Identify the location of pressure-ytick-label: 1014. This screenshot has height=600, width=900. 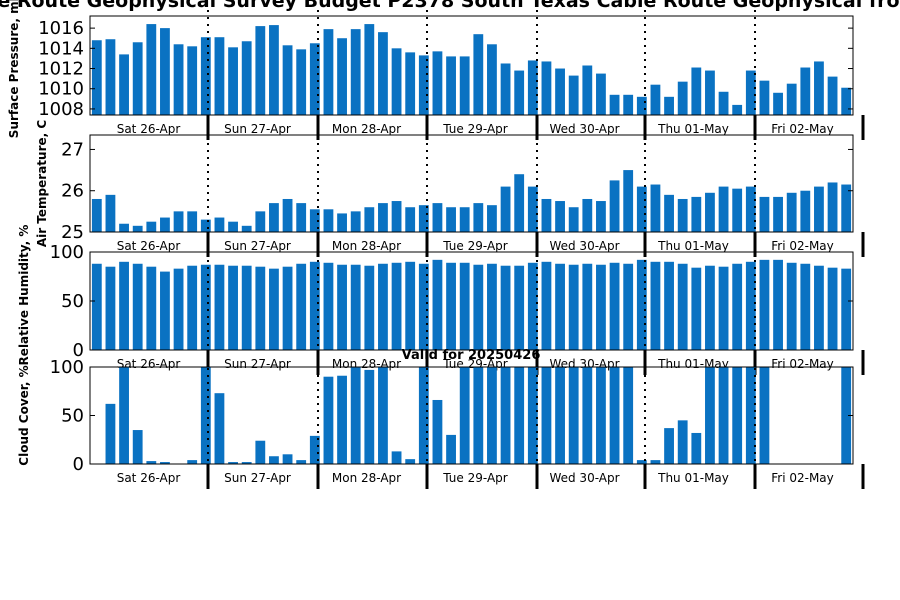
(61, 48).